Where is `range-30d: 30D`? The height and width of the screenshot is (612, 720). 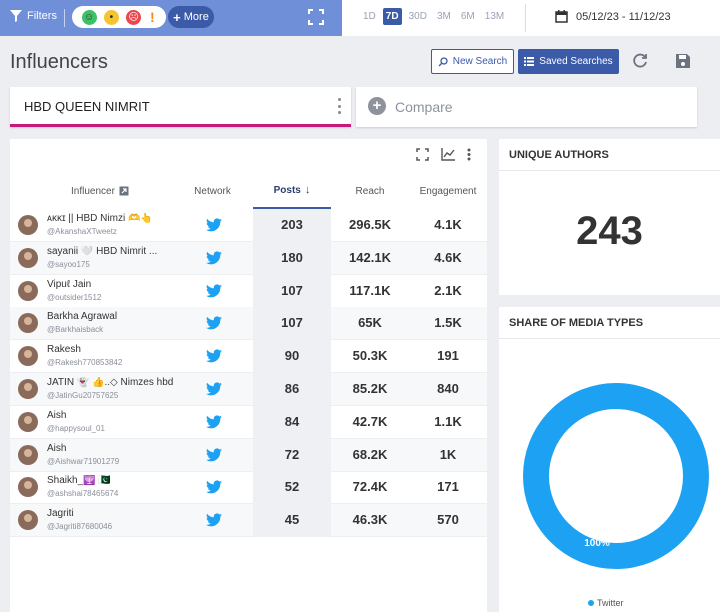 range-30d: 30D is located at coordinates (417, 16).